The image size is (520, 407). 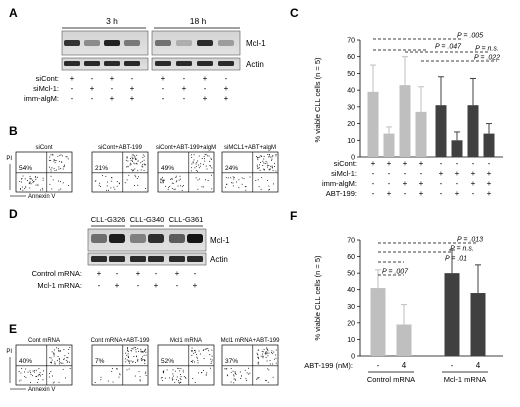 I want to click on timepoint-18h-label: 18 h, so click(x=198, y=21).